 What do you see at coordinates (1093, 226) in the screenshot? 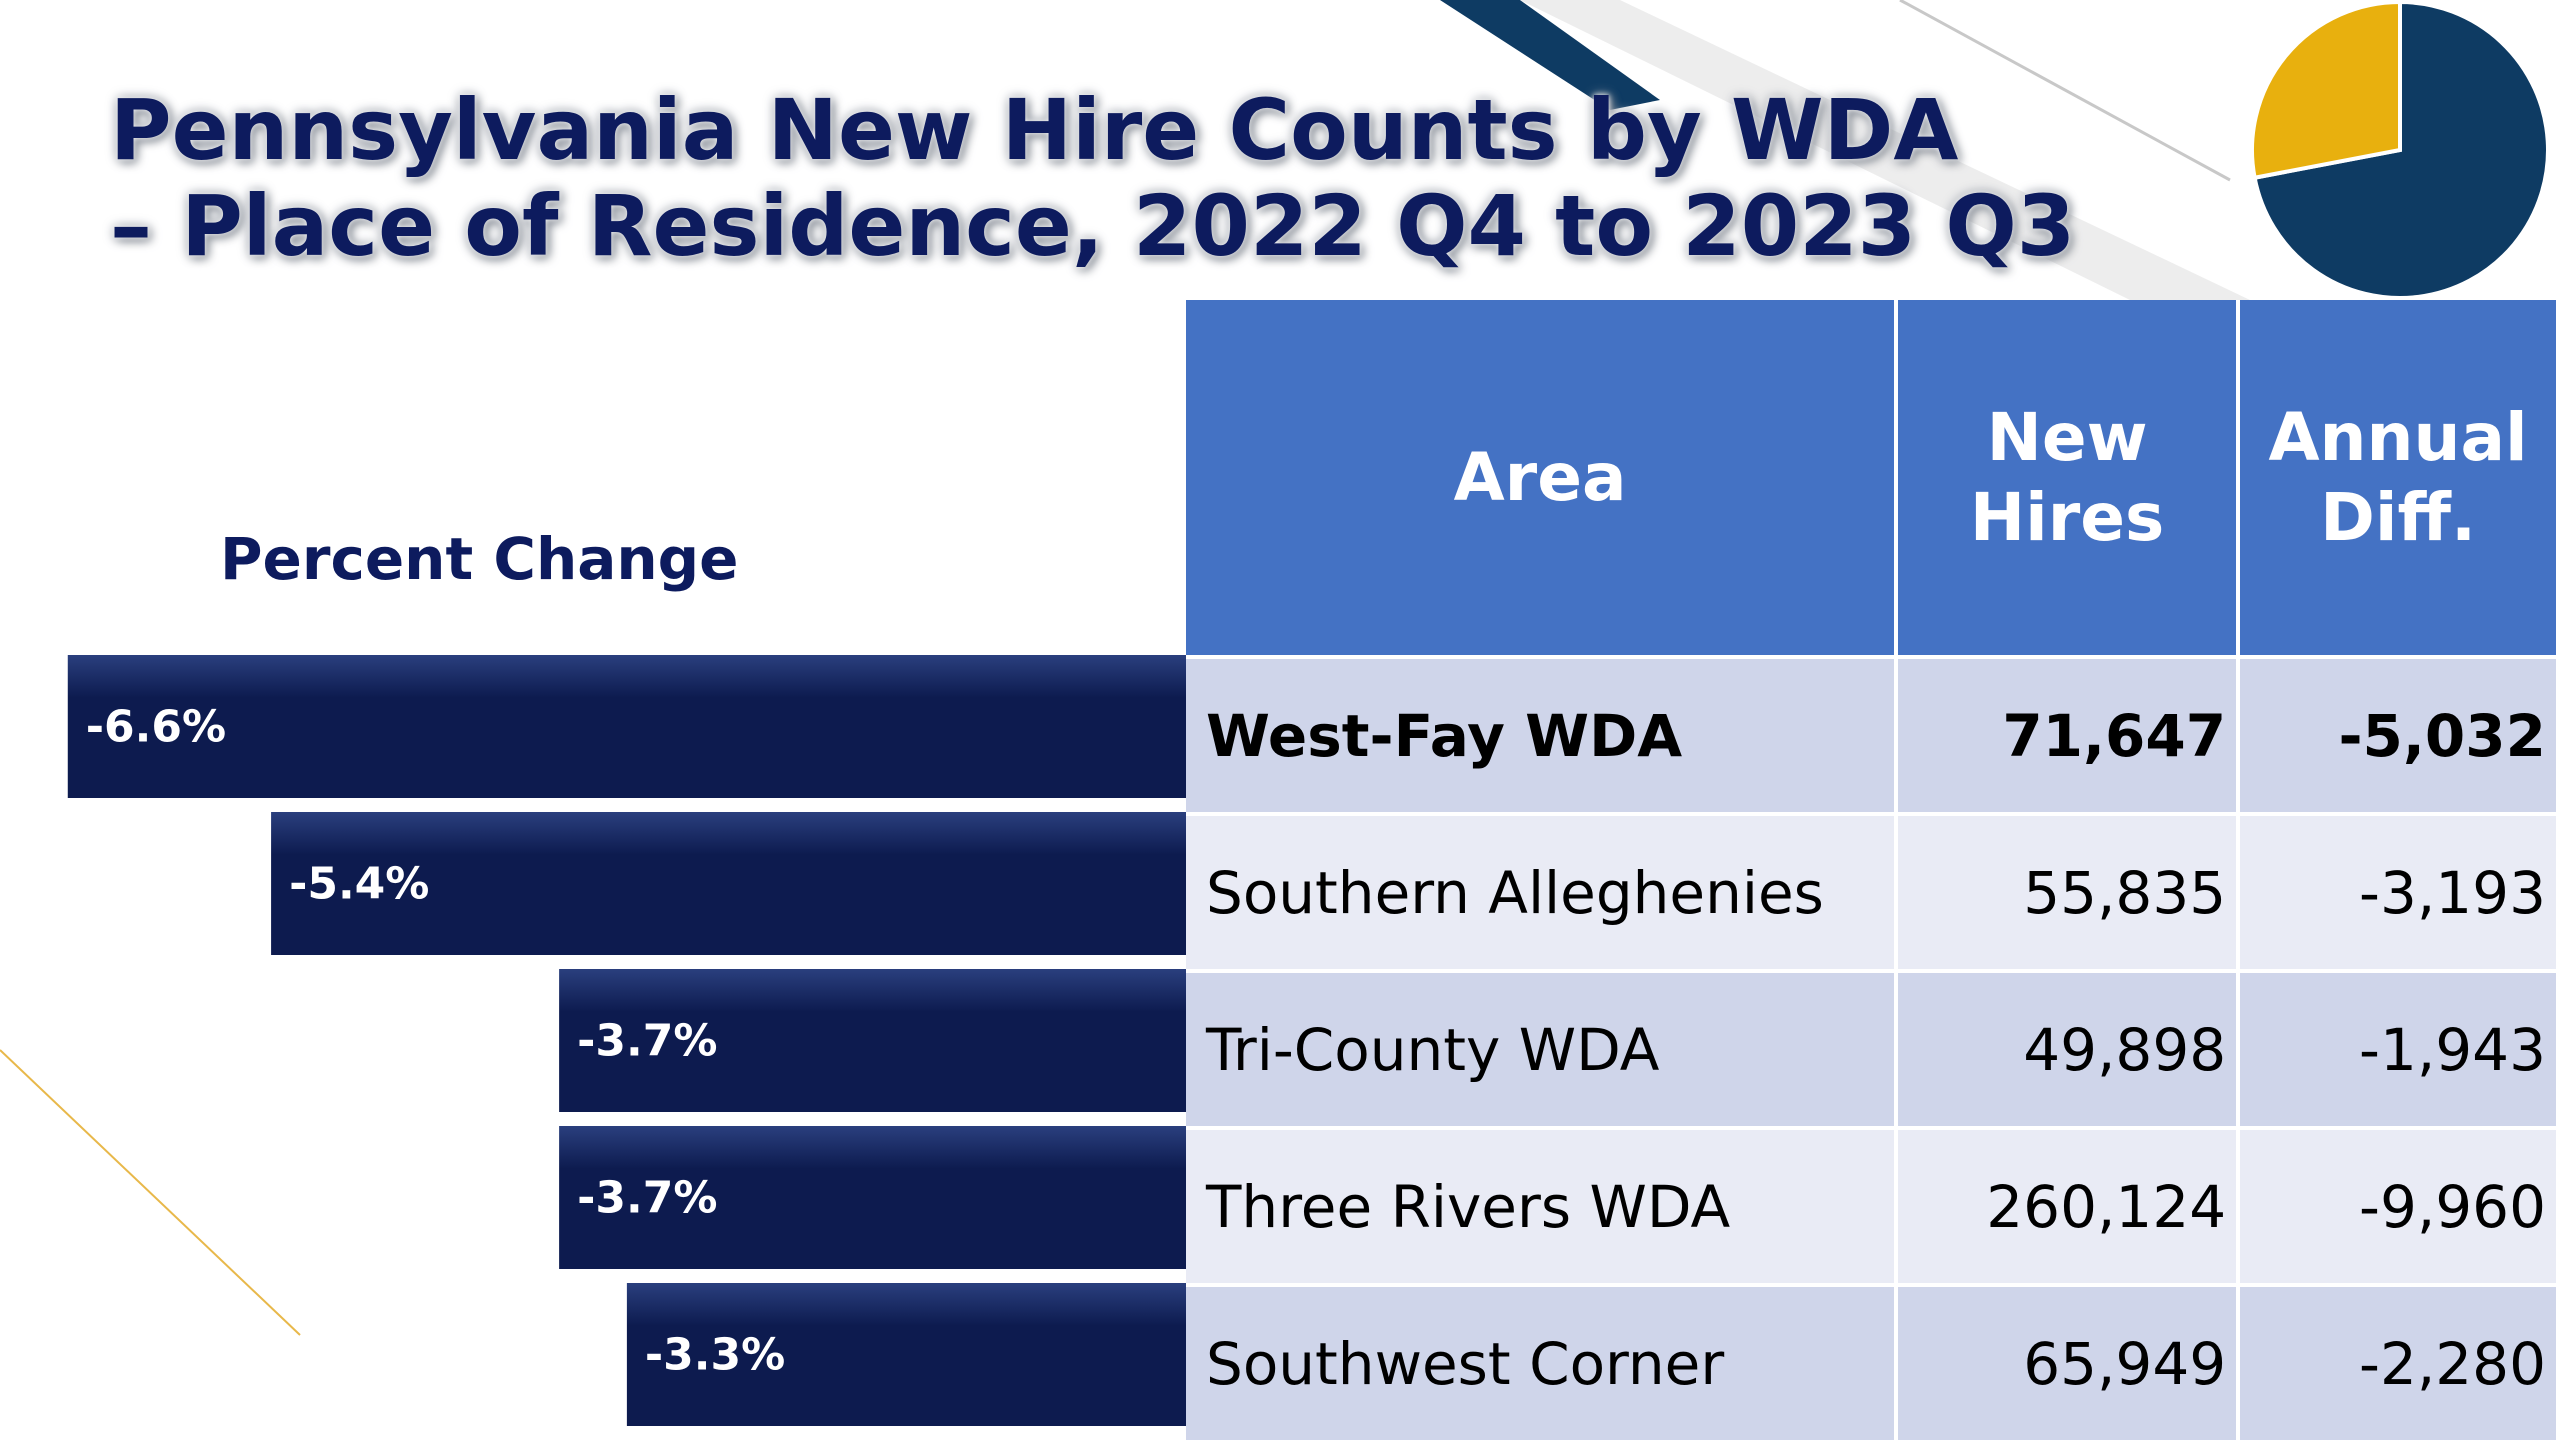
I see `slide-title-line-2: – Place of Residence, 2022 Q4 to 2023 Q3` at bounding box center [1093, 226].